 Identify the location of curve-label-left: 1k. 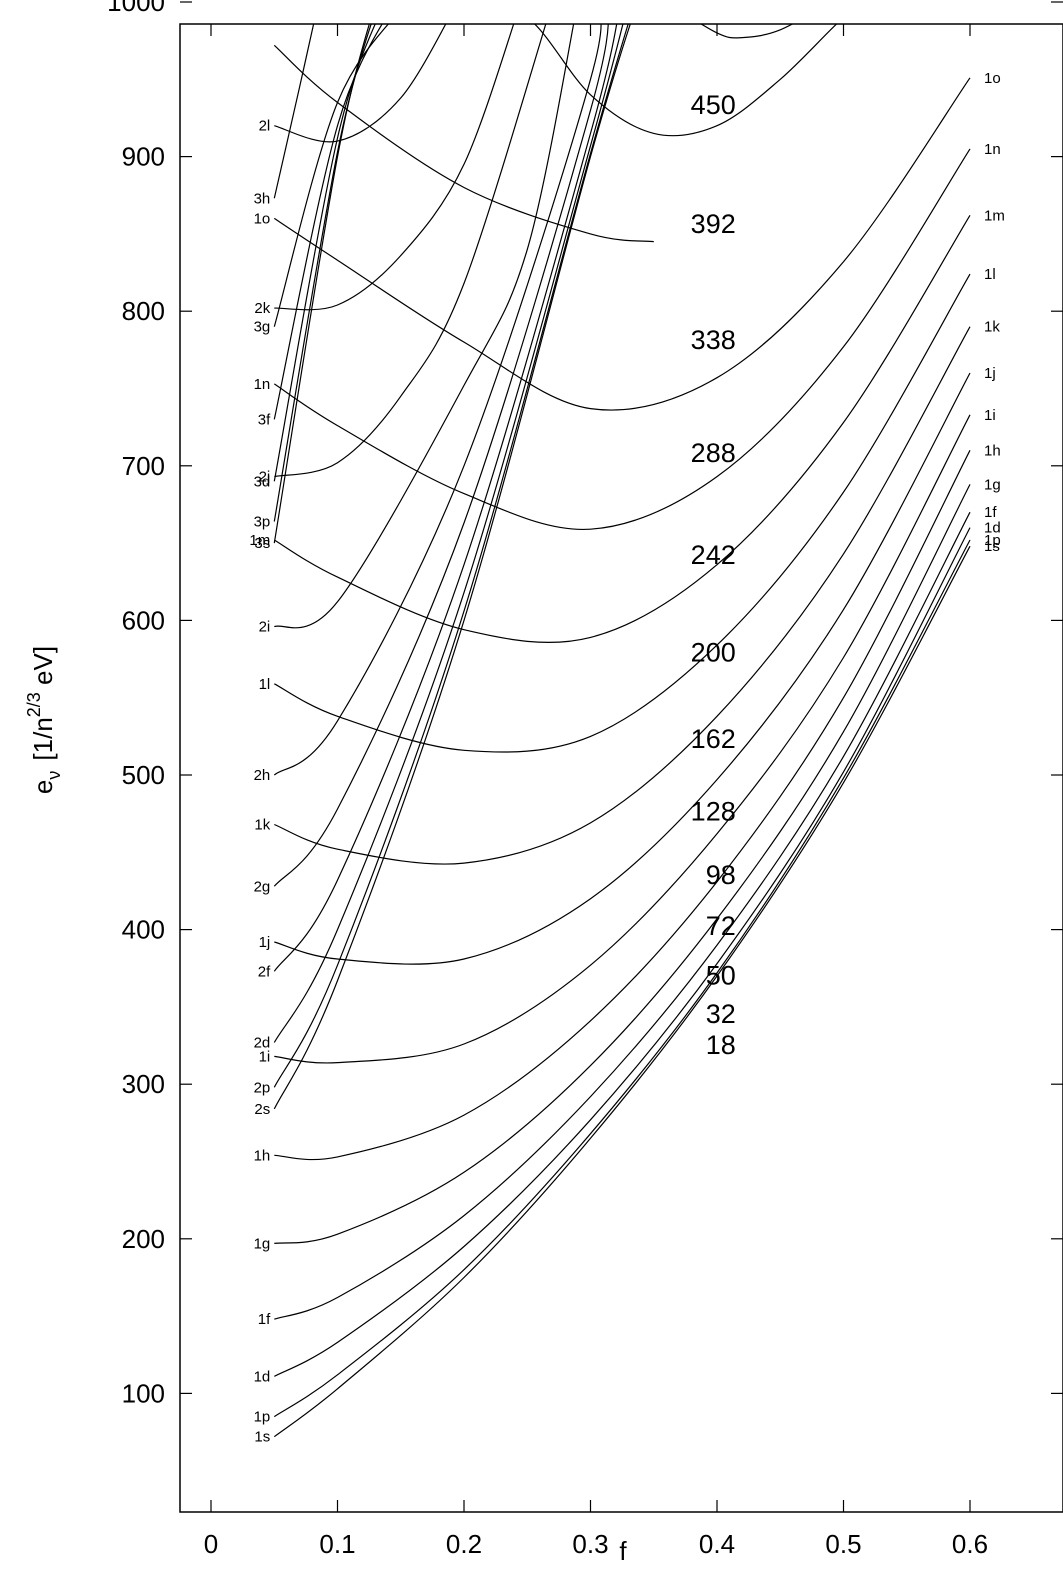
(262, 824).